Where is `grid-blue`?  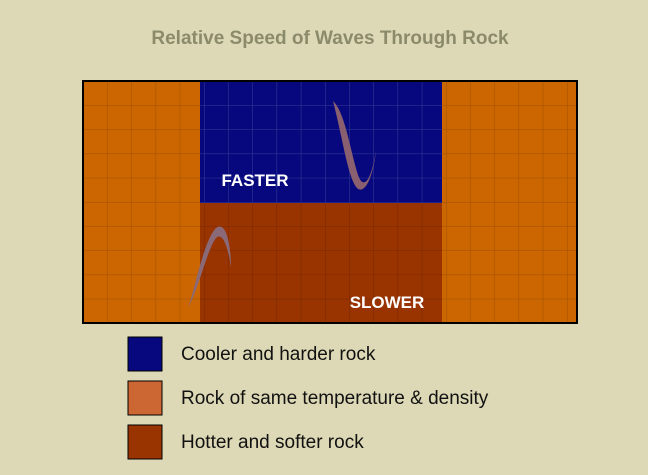 grid-blue is located at coordinates (321, 142).